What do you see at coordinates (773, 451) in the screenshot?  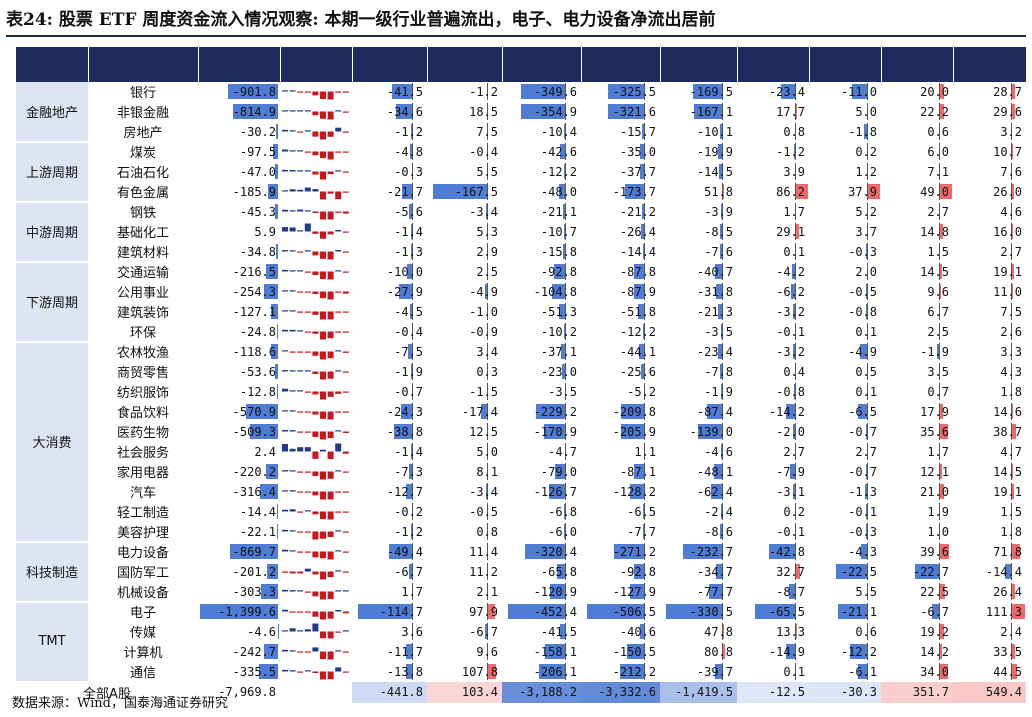 I see `week-value-cell: 2.7` at bounding box center [773, 451].